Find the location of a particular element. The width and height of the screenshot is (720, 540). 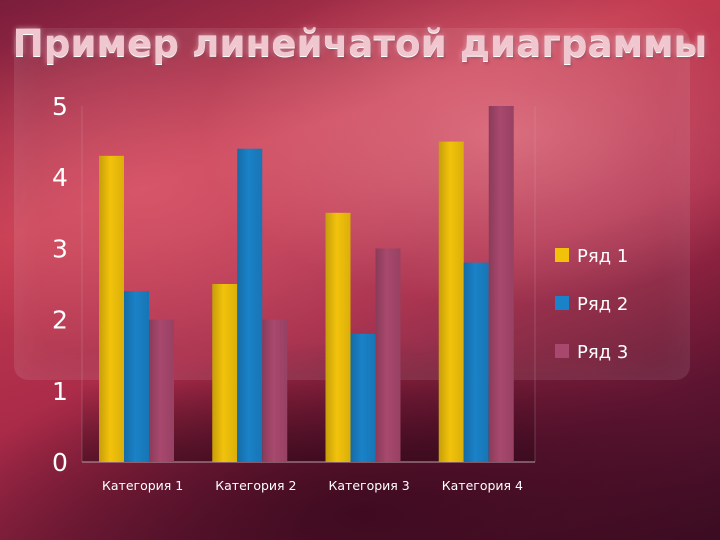

bar-series1-cat1 is located at coordinates (111, 308).